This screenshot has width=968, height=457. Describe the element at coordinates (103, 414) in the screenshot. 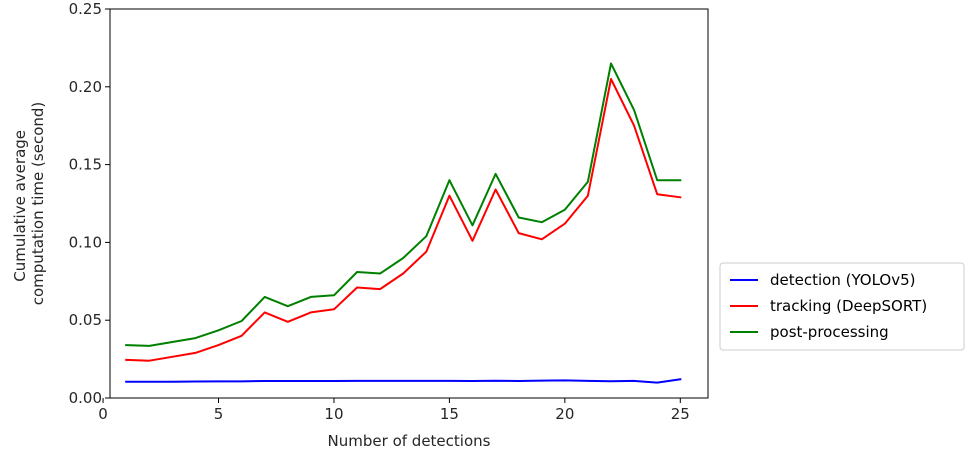

I see `x-tick-label: 0` at that location.